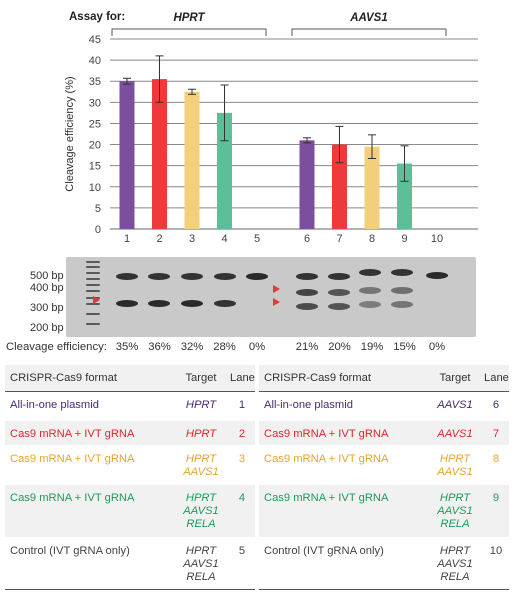 The width and height of the screenshot is (517, 596). I want to click on bp-label: 500 bp, so click(47, 276).